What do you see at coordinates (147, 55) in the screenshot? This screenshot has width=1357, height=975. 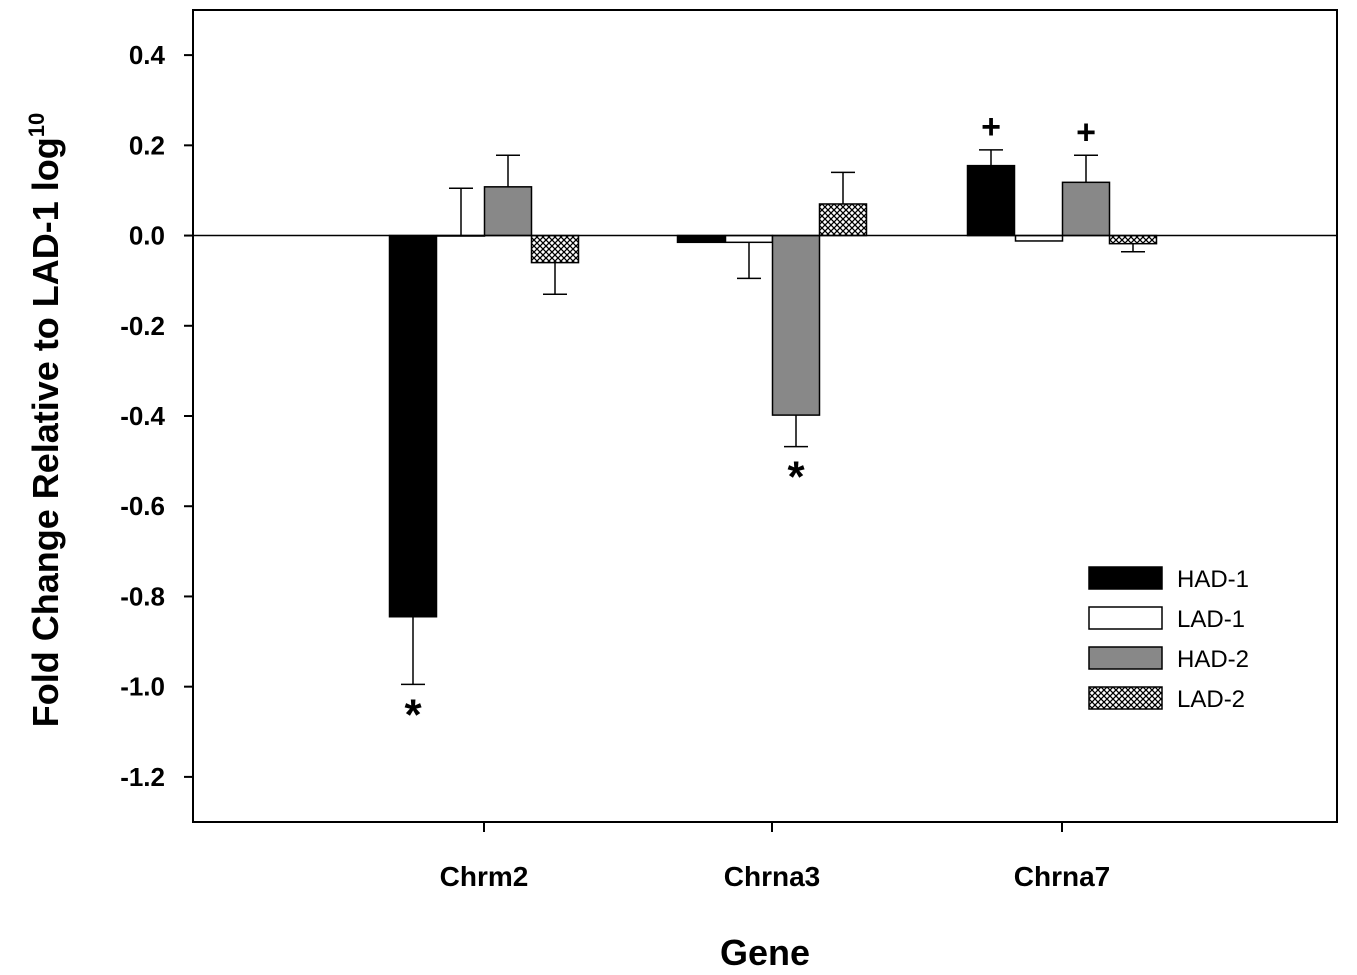 I see `y-tick-label: 0.4` at bounding box center [147, 55].